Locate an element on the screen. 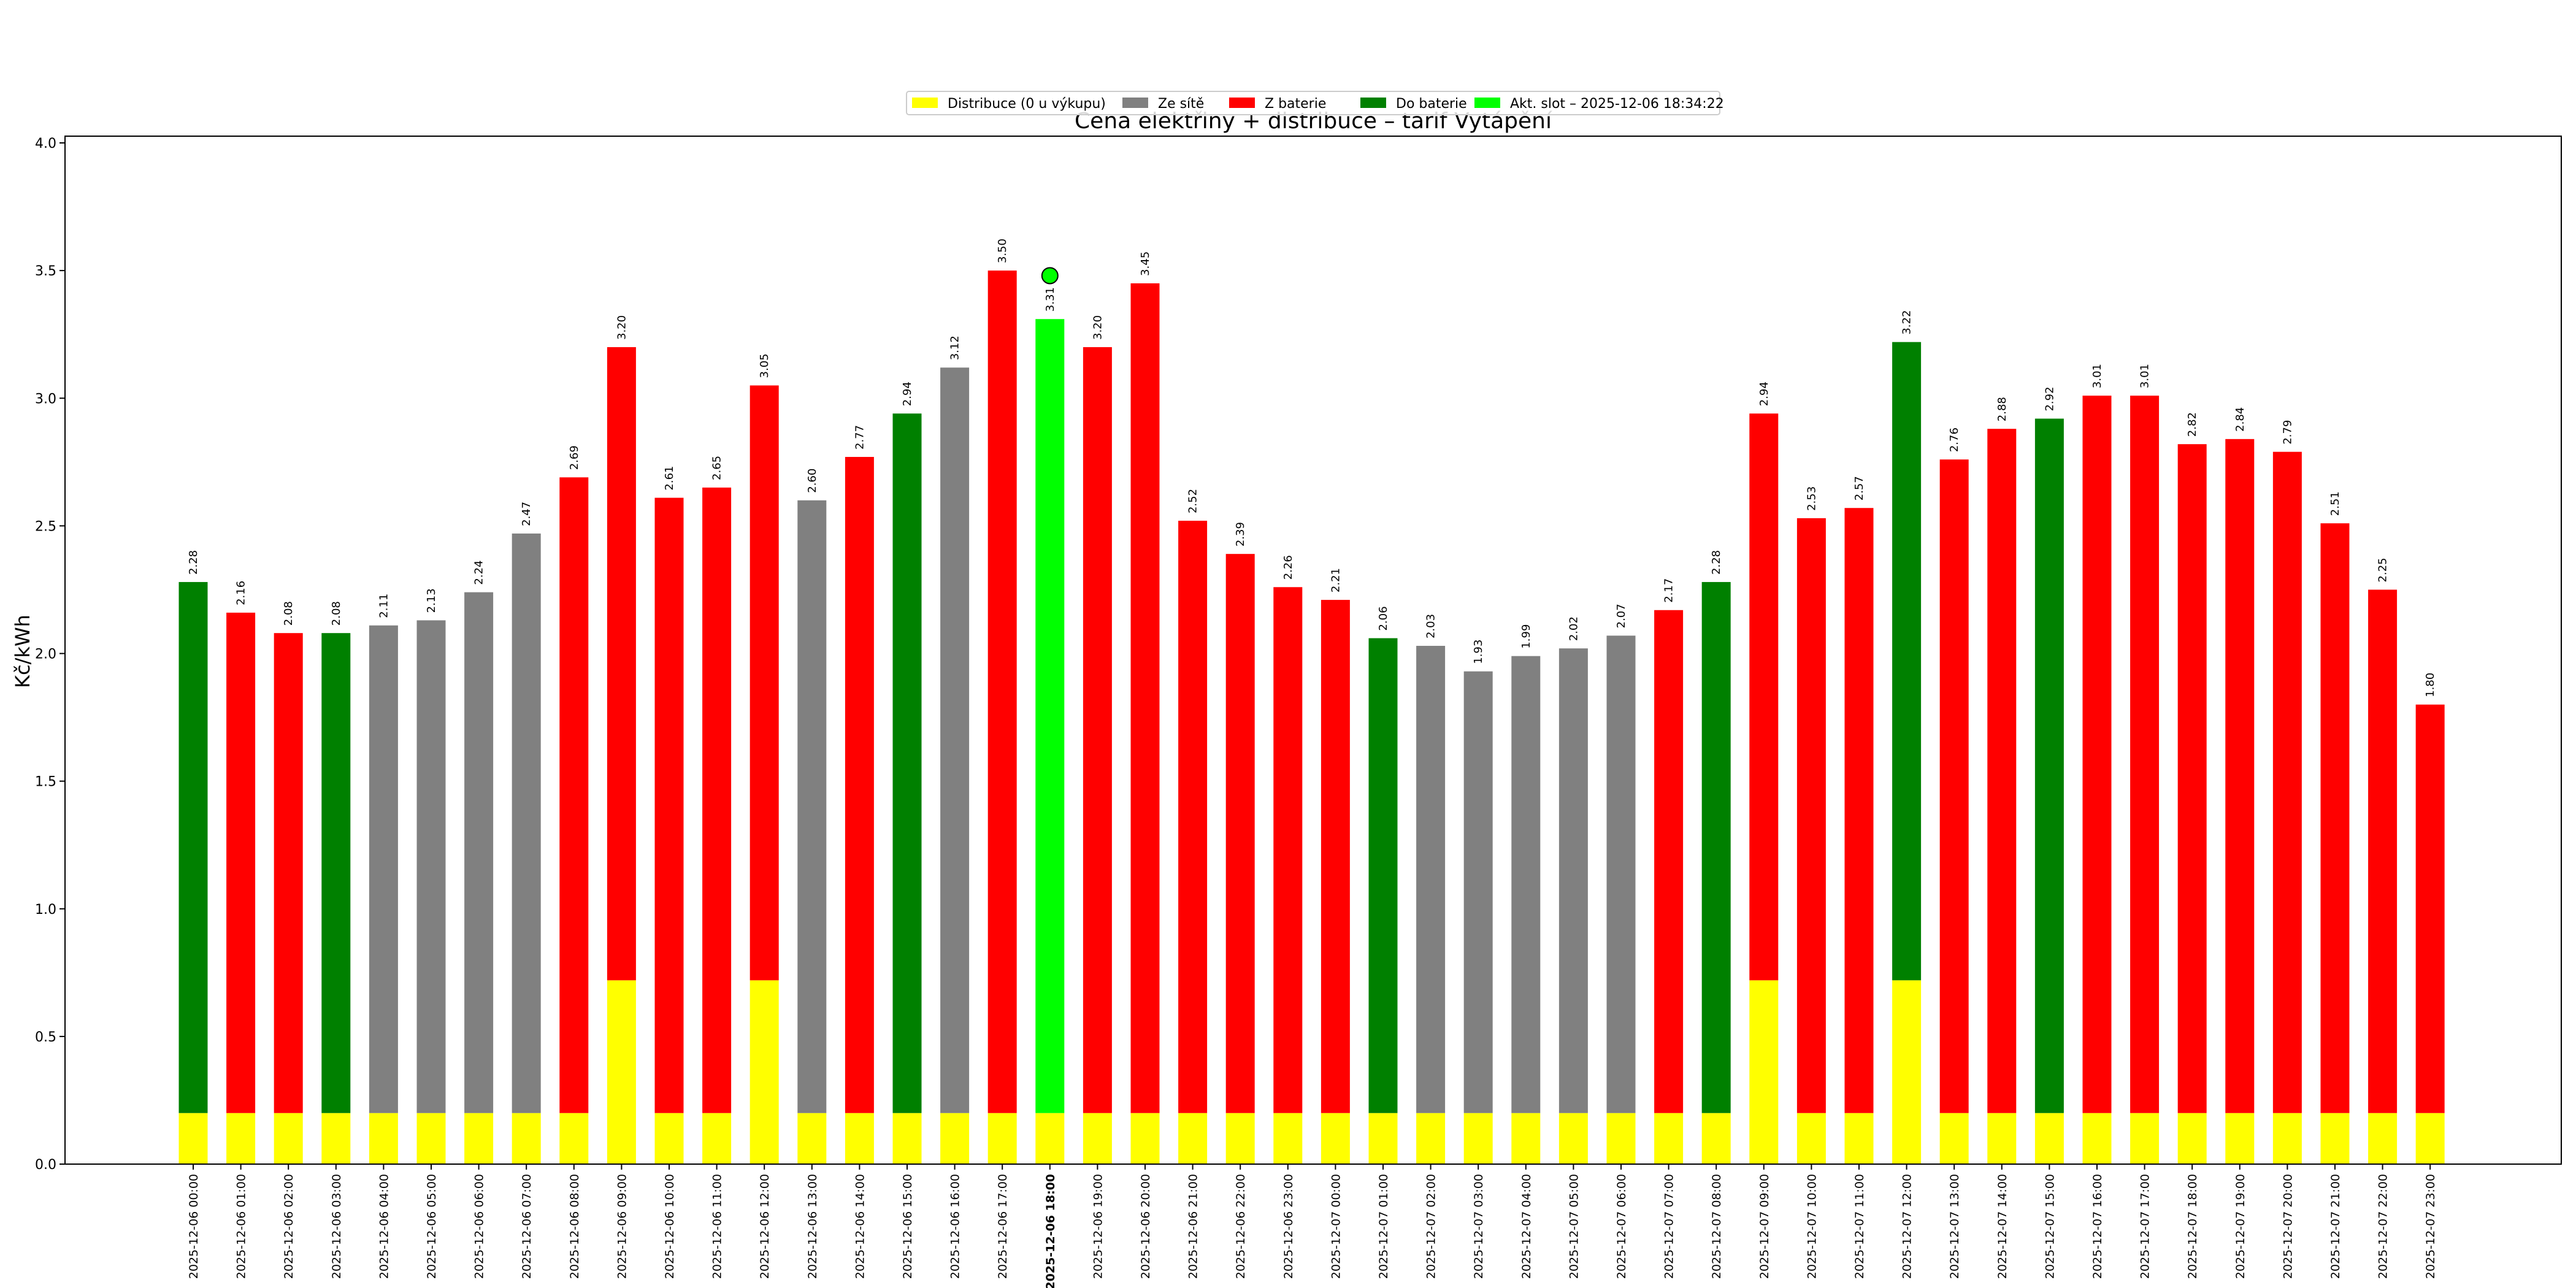 The image size is (2576, 1288). legend-label: Do baterie is located at coordinates (1431, 104).